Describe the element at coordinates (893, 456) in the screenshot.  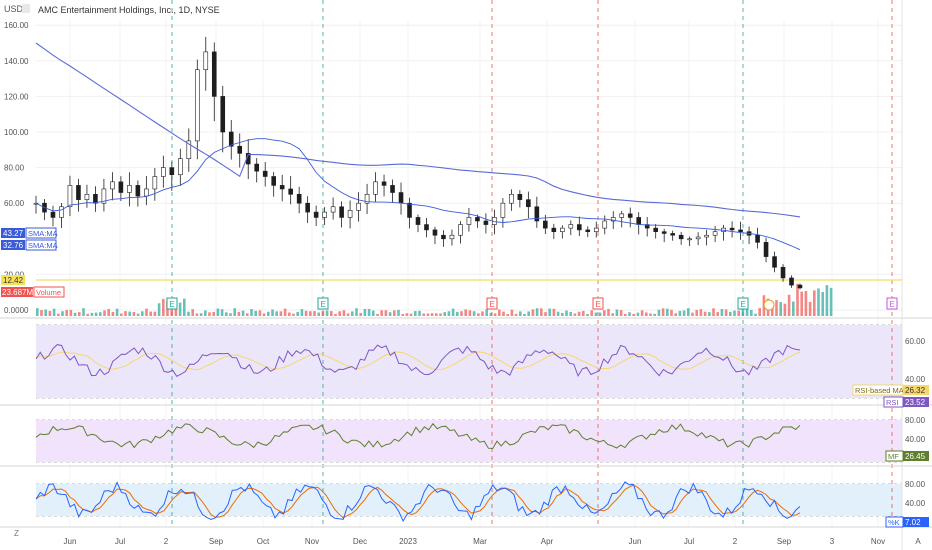
I see `svg-text: MF` at that location.